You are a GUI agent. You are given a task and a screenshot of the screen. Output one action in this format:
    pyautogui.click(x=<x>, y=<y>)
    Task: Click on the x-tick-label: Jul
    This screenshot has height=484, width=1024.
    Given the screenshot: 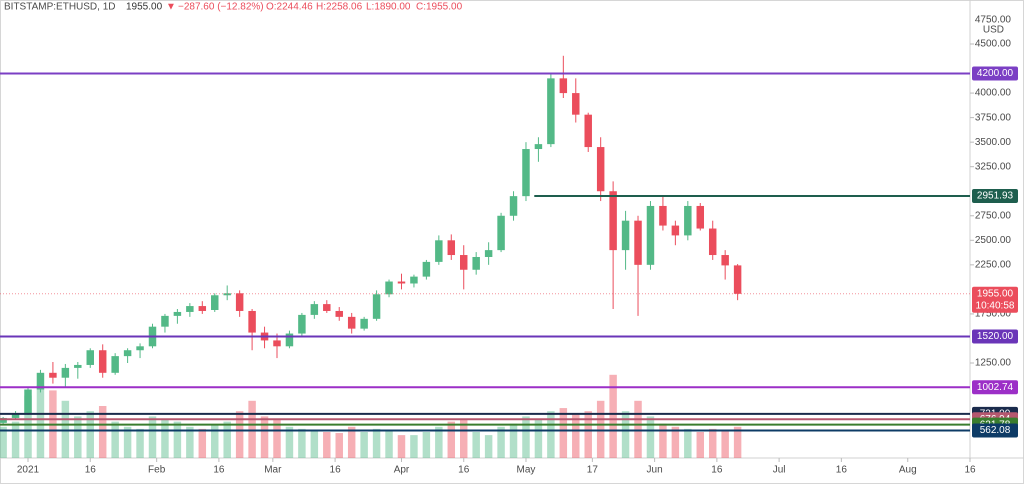 What is the action you would take?
    pyautogui.click(x=779, y=470)
    